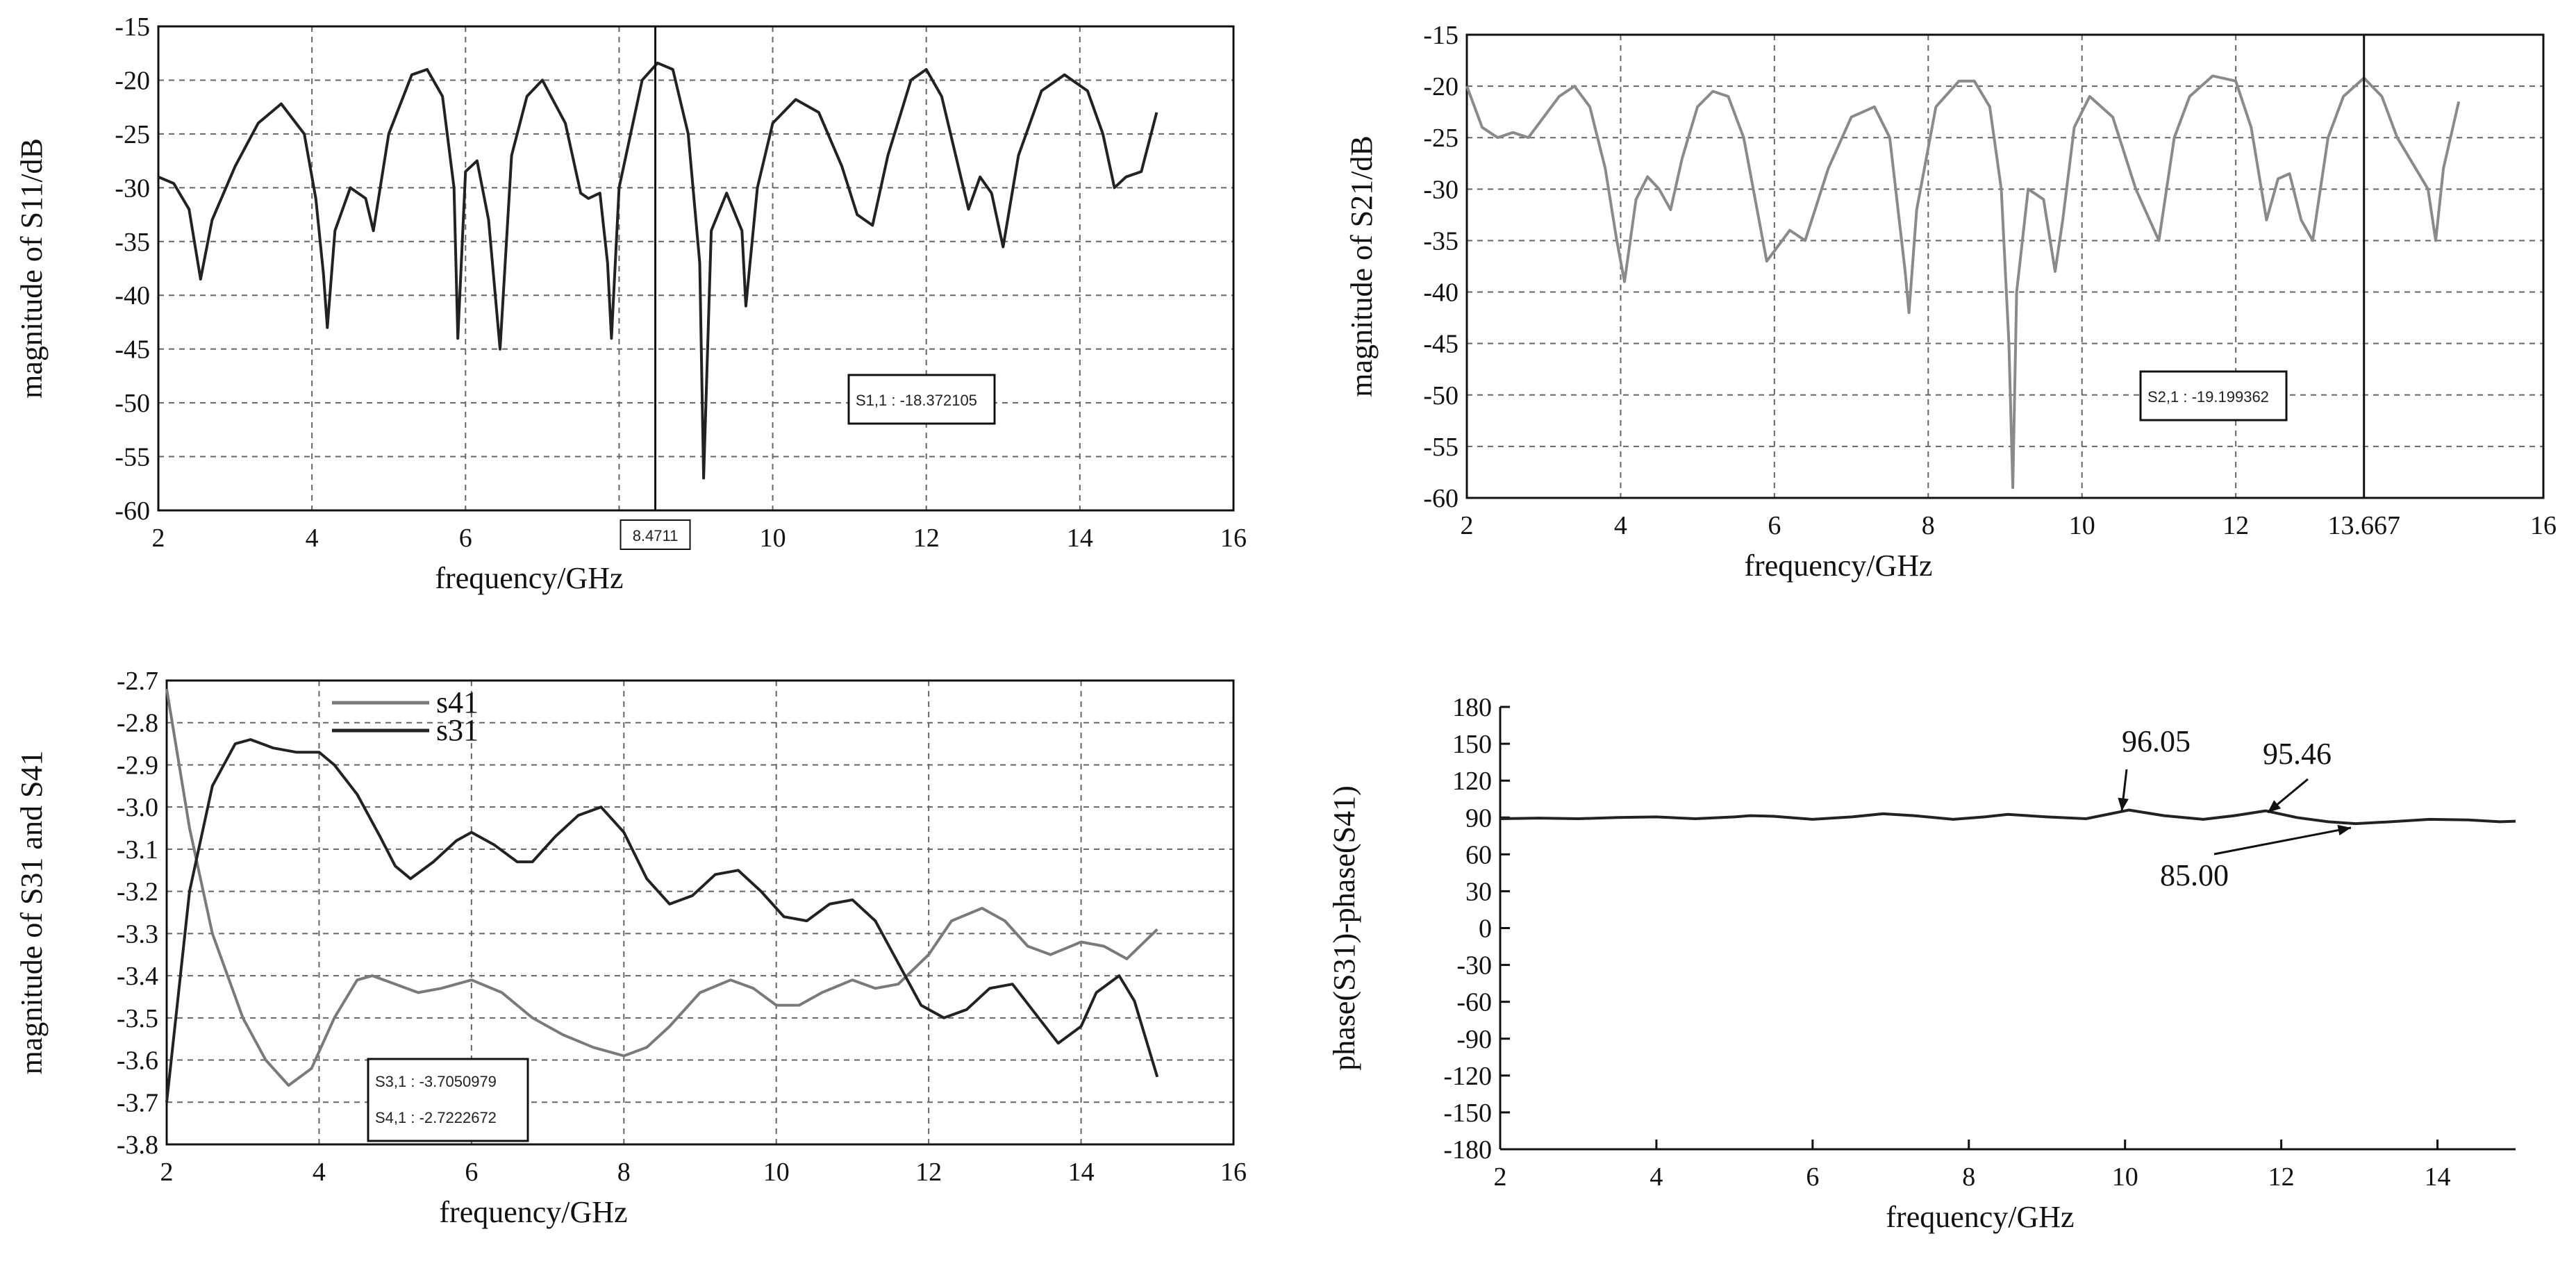  I want to click on y-tick-label: -3.2, so click(137, 892).